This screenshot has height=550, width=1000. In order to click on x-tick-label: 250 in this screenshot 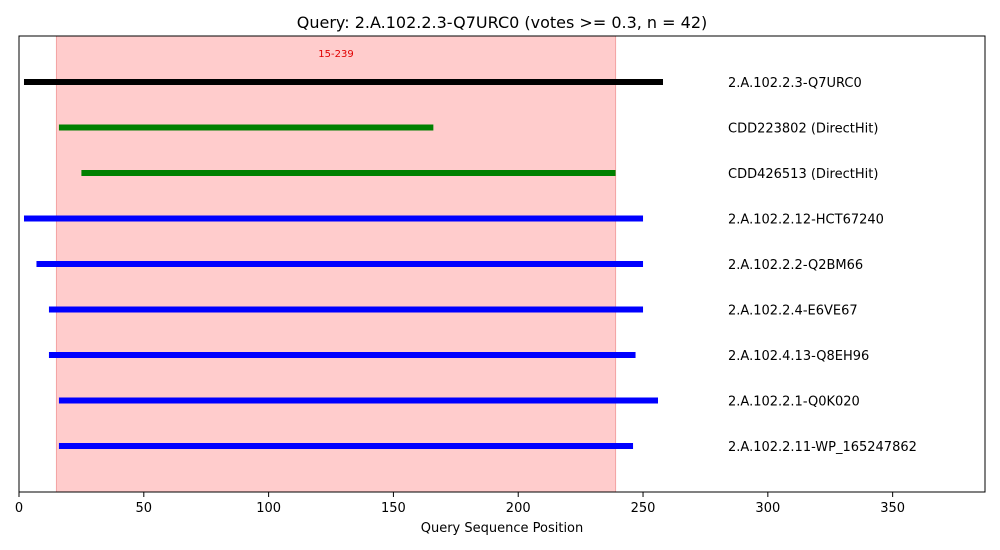, I will do `click(643, 508)`.